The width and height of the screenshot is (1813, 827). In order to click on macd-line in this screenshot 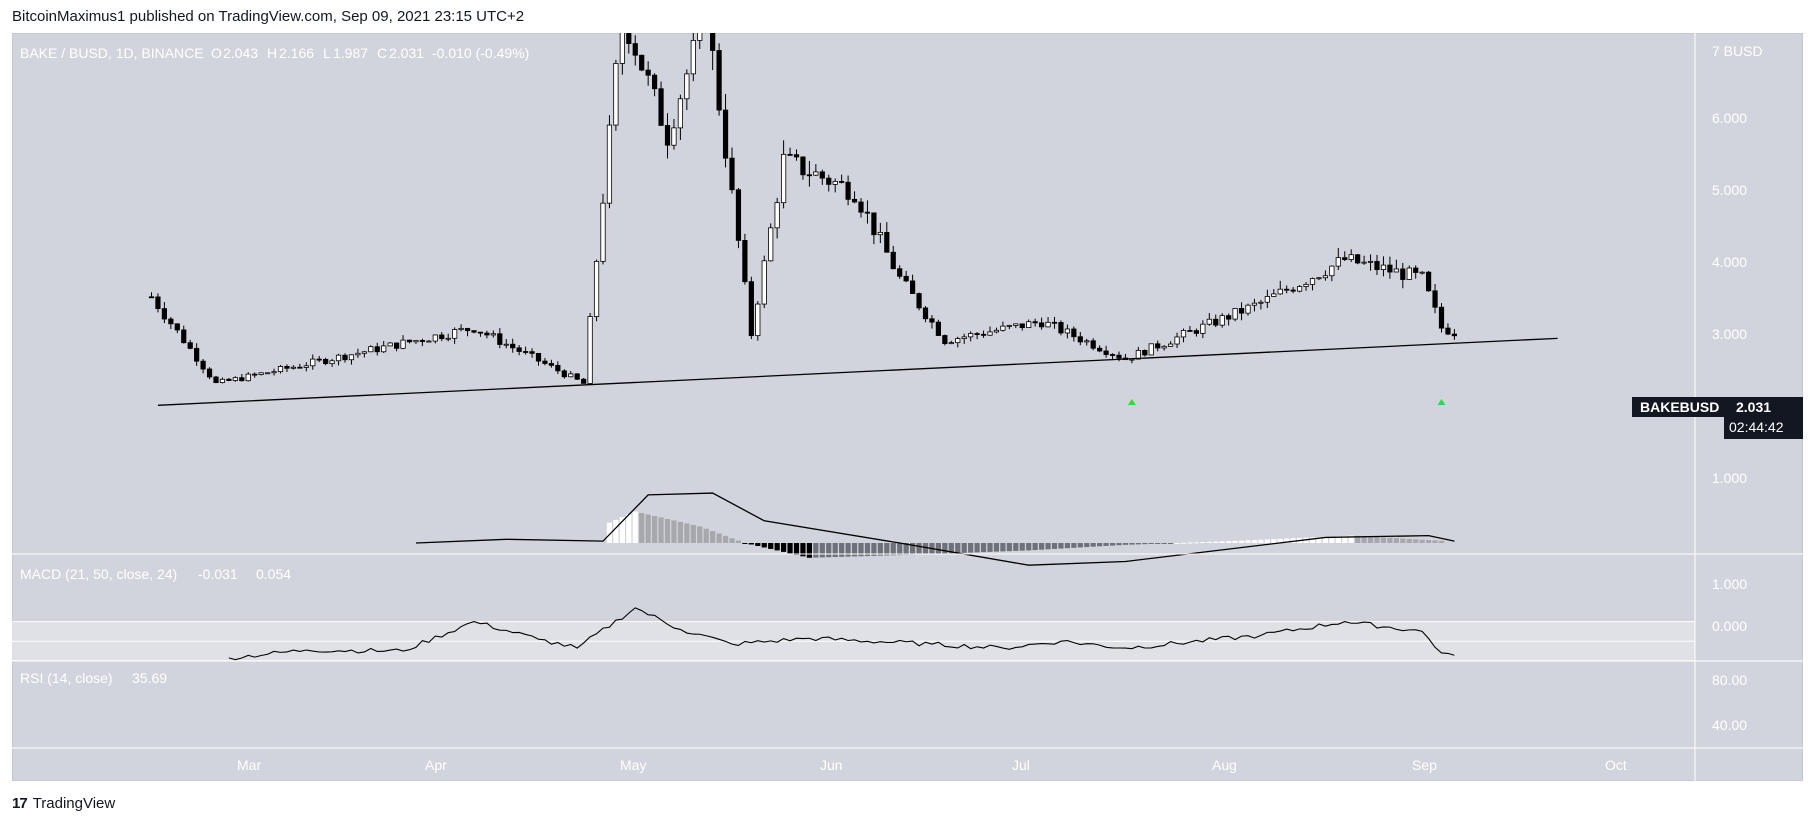, I will do `click(935, 529)`.